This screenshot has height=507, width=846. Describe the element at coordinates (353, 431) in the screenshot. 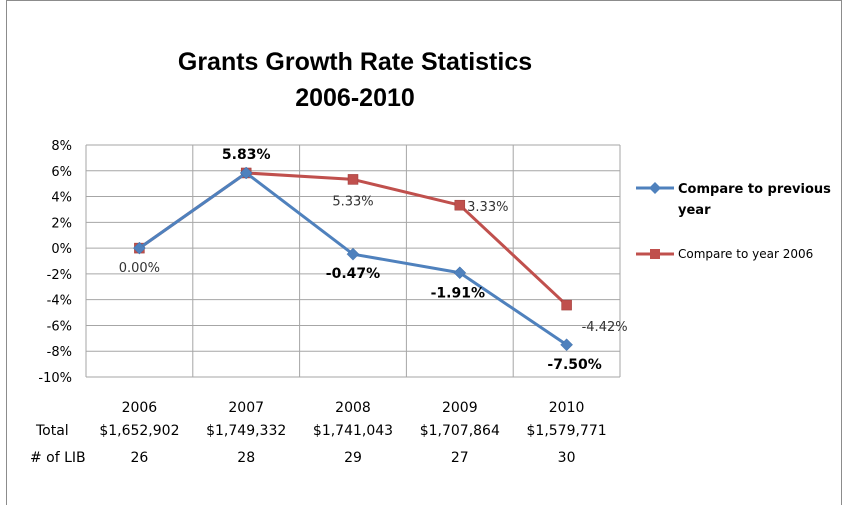

I see `table-cell: $1,741,043` at that location.